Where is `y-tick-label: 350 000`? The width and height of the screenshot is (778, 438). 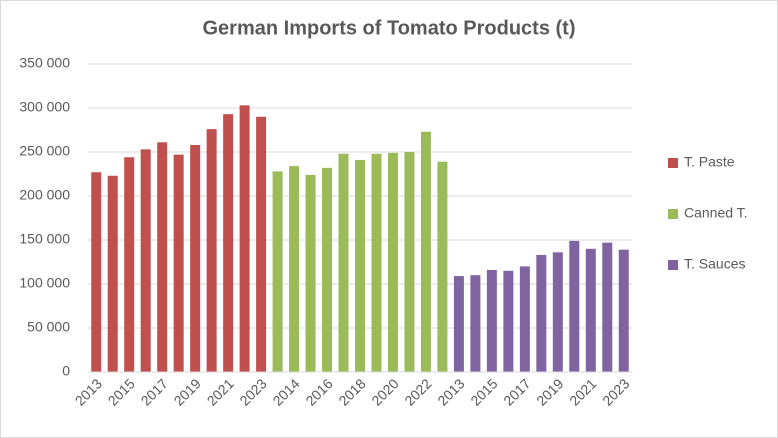
y-tick-label: 350 000 is located at coordinates (44, 63).